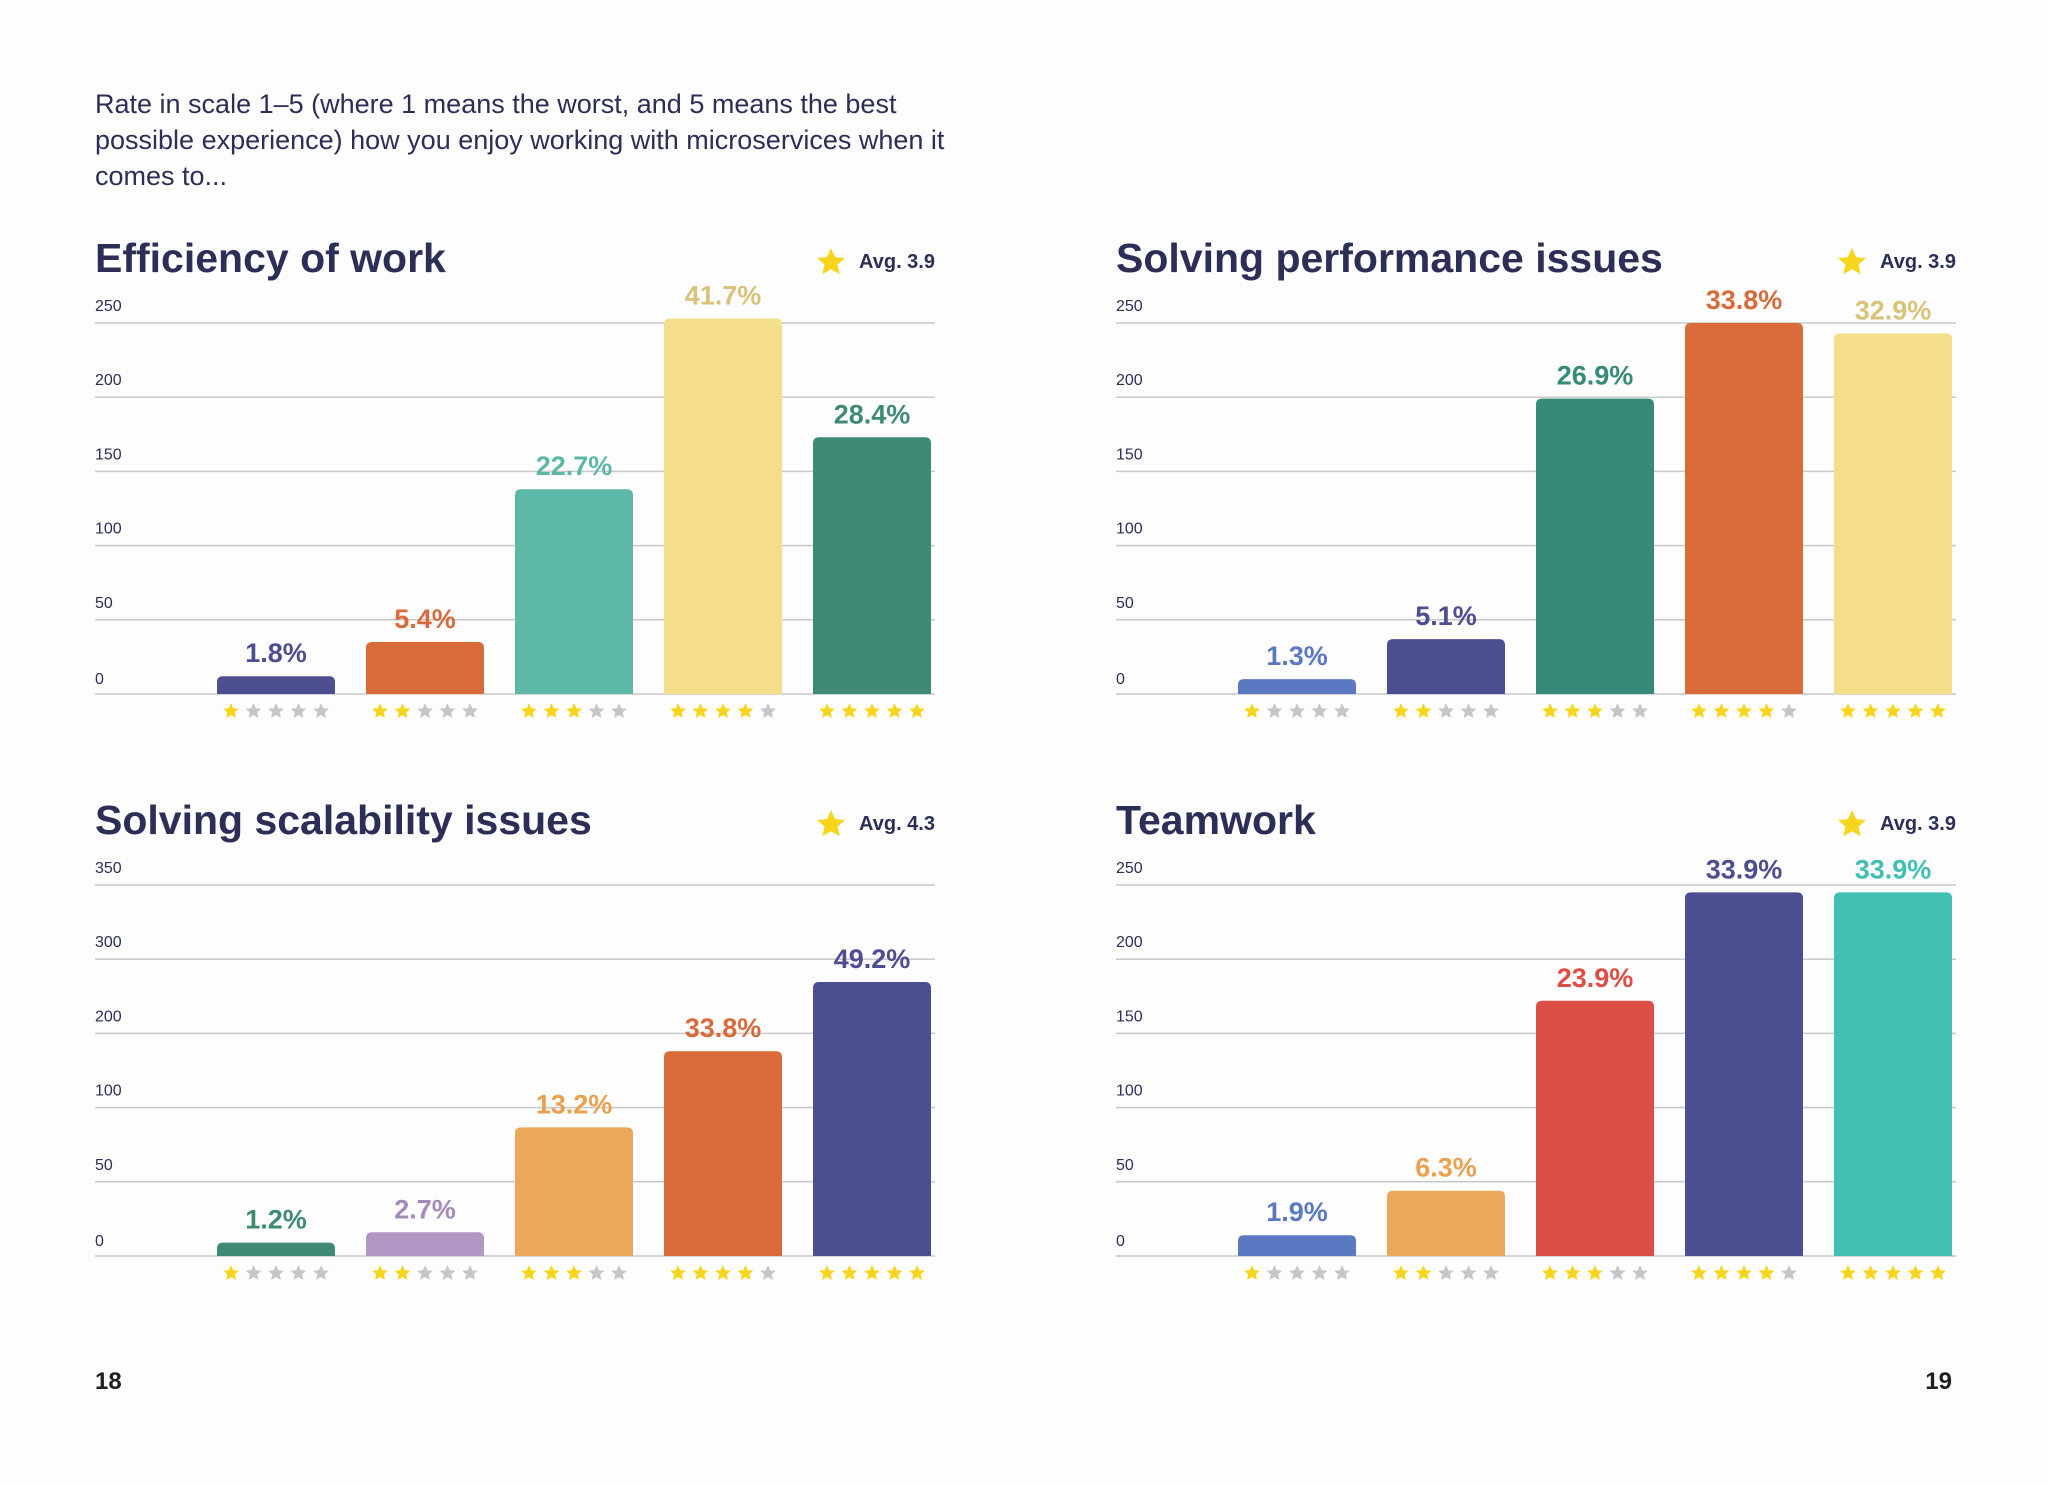 The image size is (2048, 1486). I want to click on bar-5-star, so click(1893, 513).